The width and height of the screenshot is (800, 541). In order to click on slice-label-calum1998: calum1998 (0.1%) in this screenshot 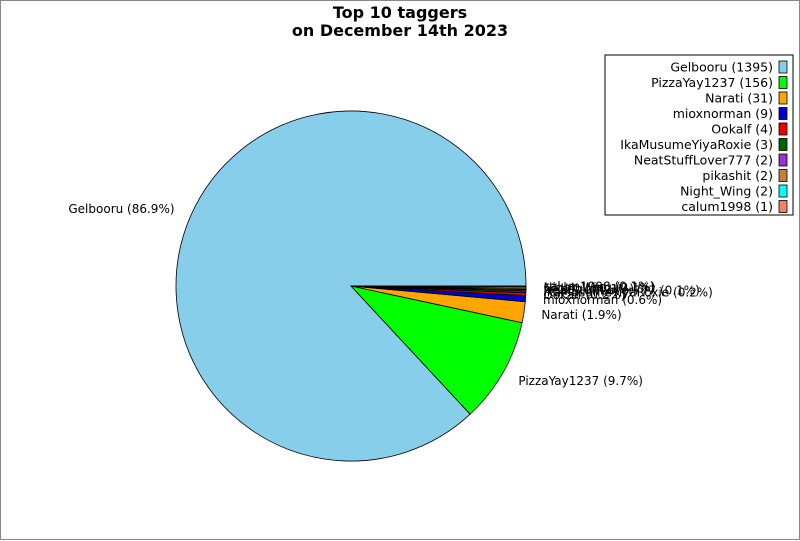, I will do `click(598, 286)`.